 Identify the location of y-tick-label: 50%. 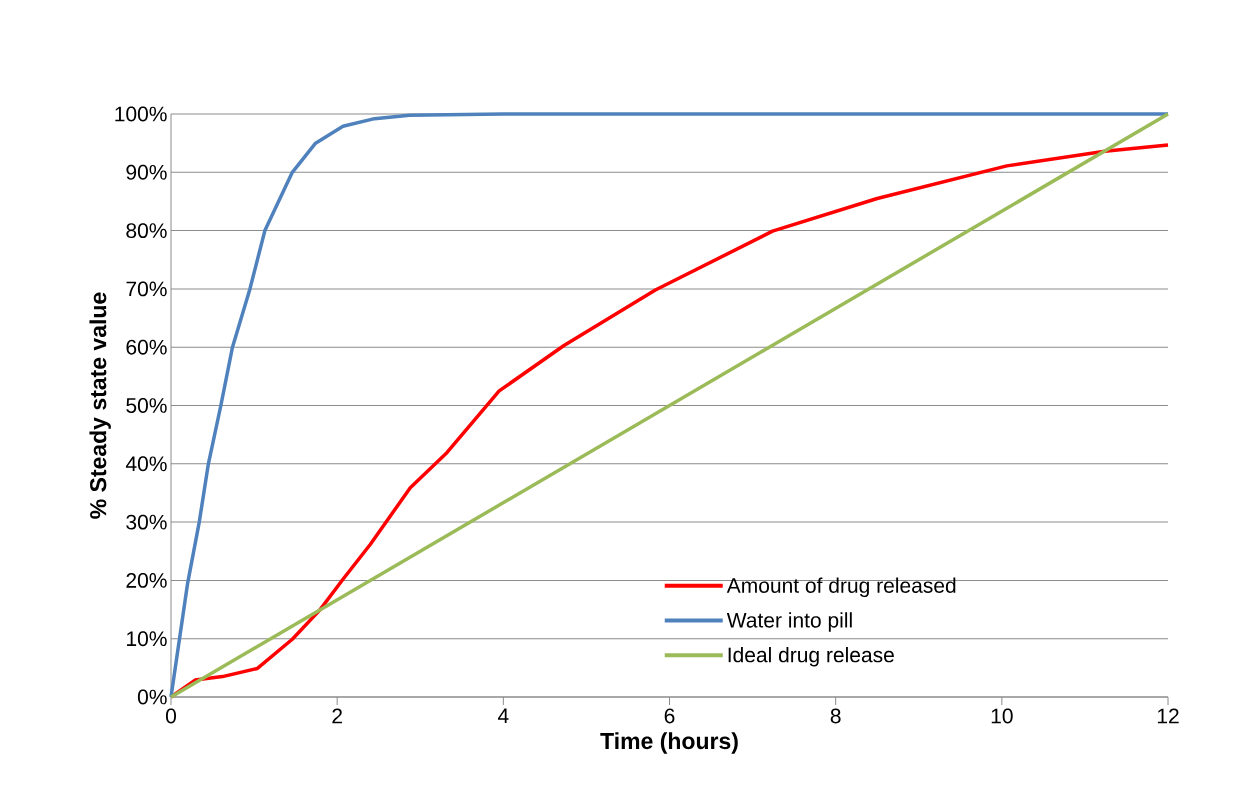
(146, 405).